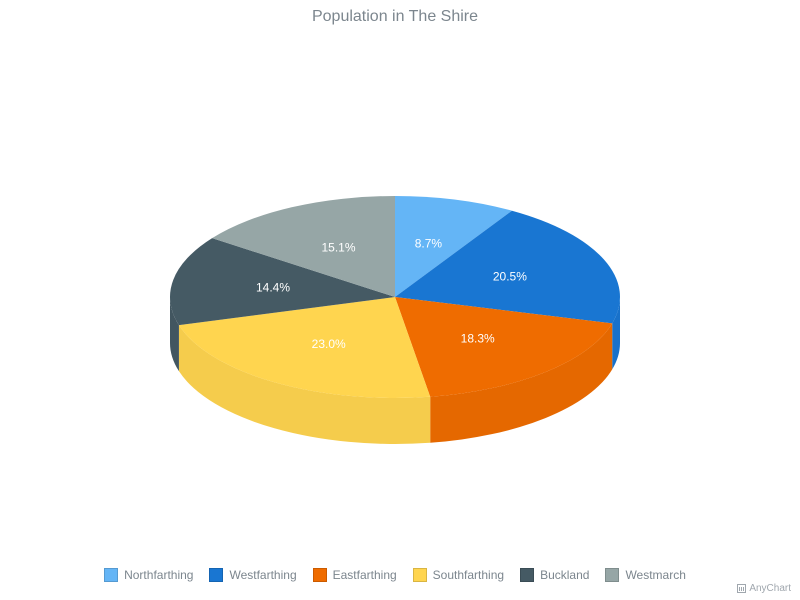 The image size is (800, 600). What do you see at coordinates (329, 344) in the screenshot?
I see `slice-label-southfarthing: 23.0%` at bounding box center [329, 344].